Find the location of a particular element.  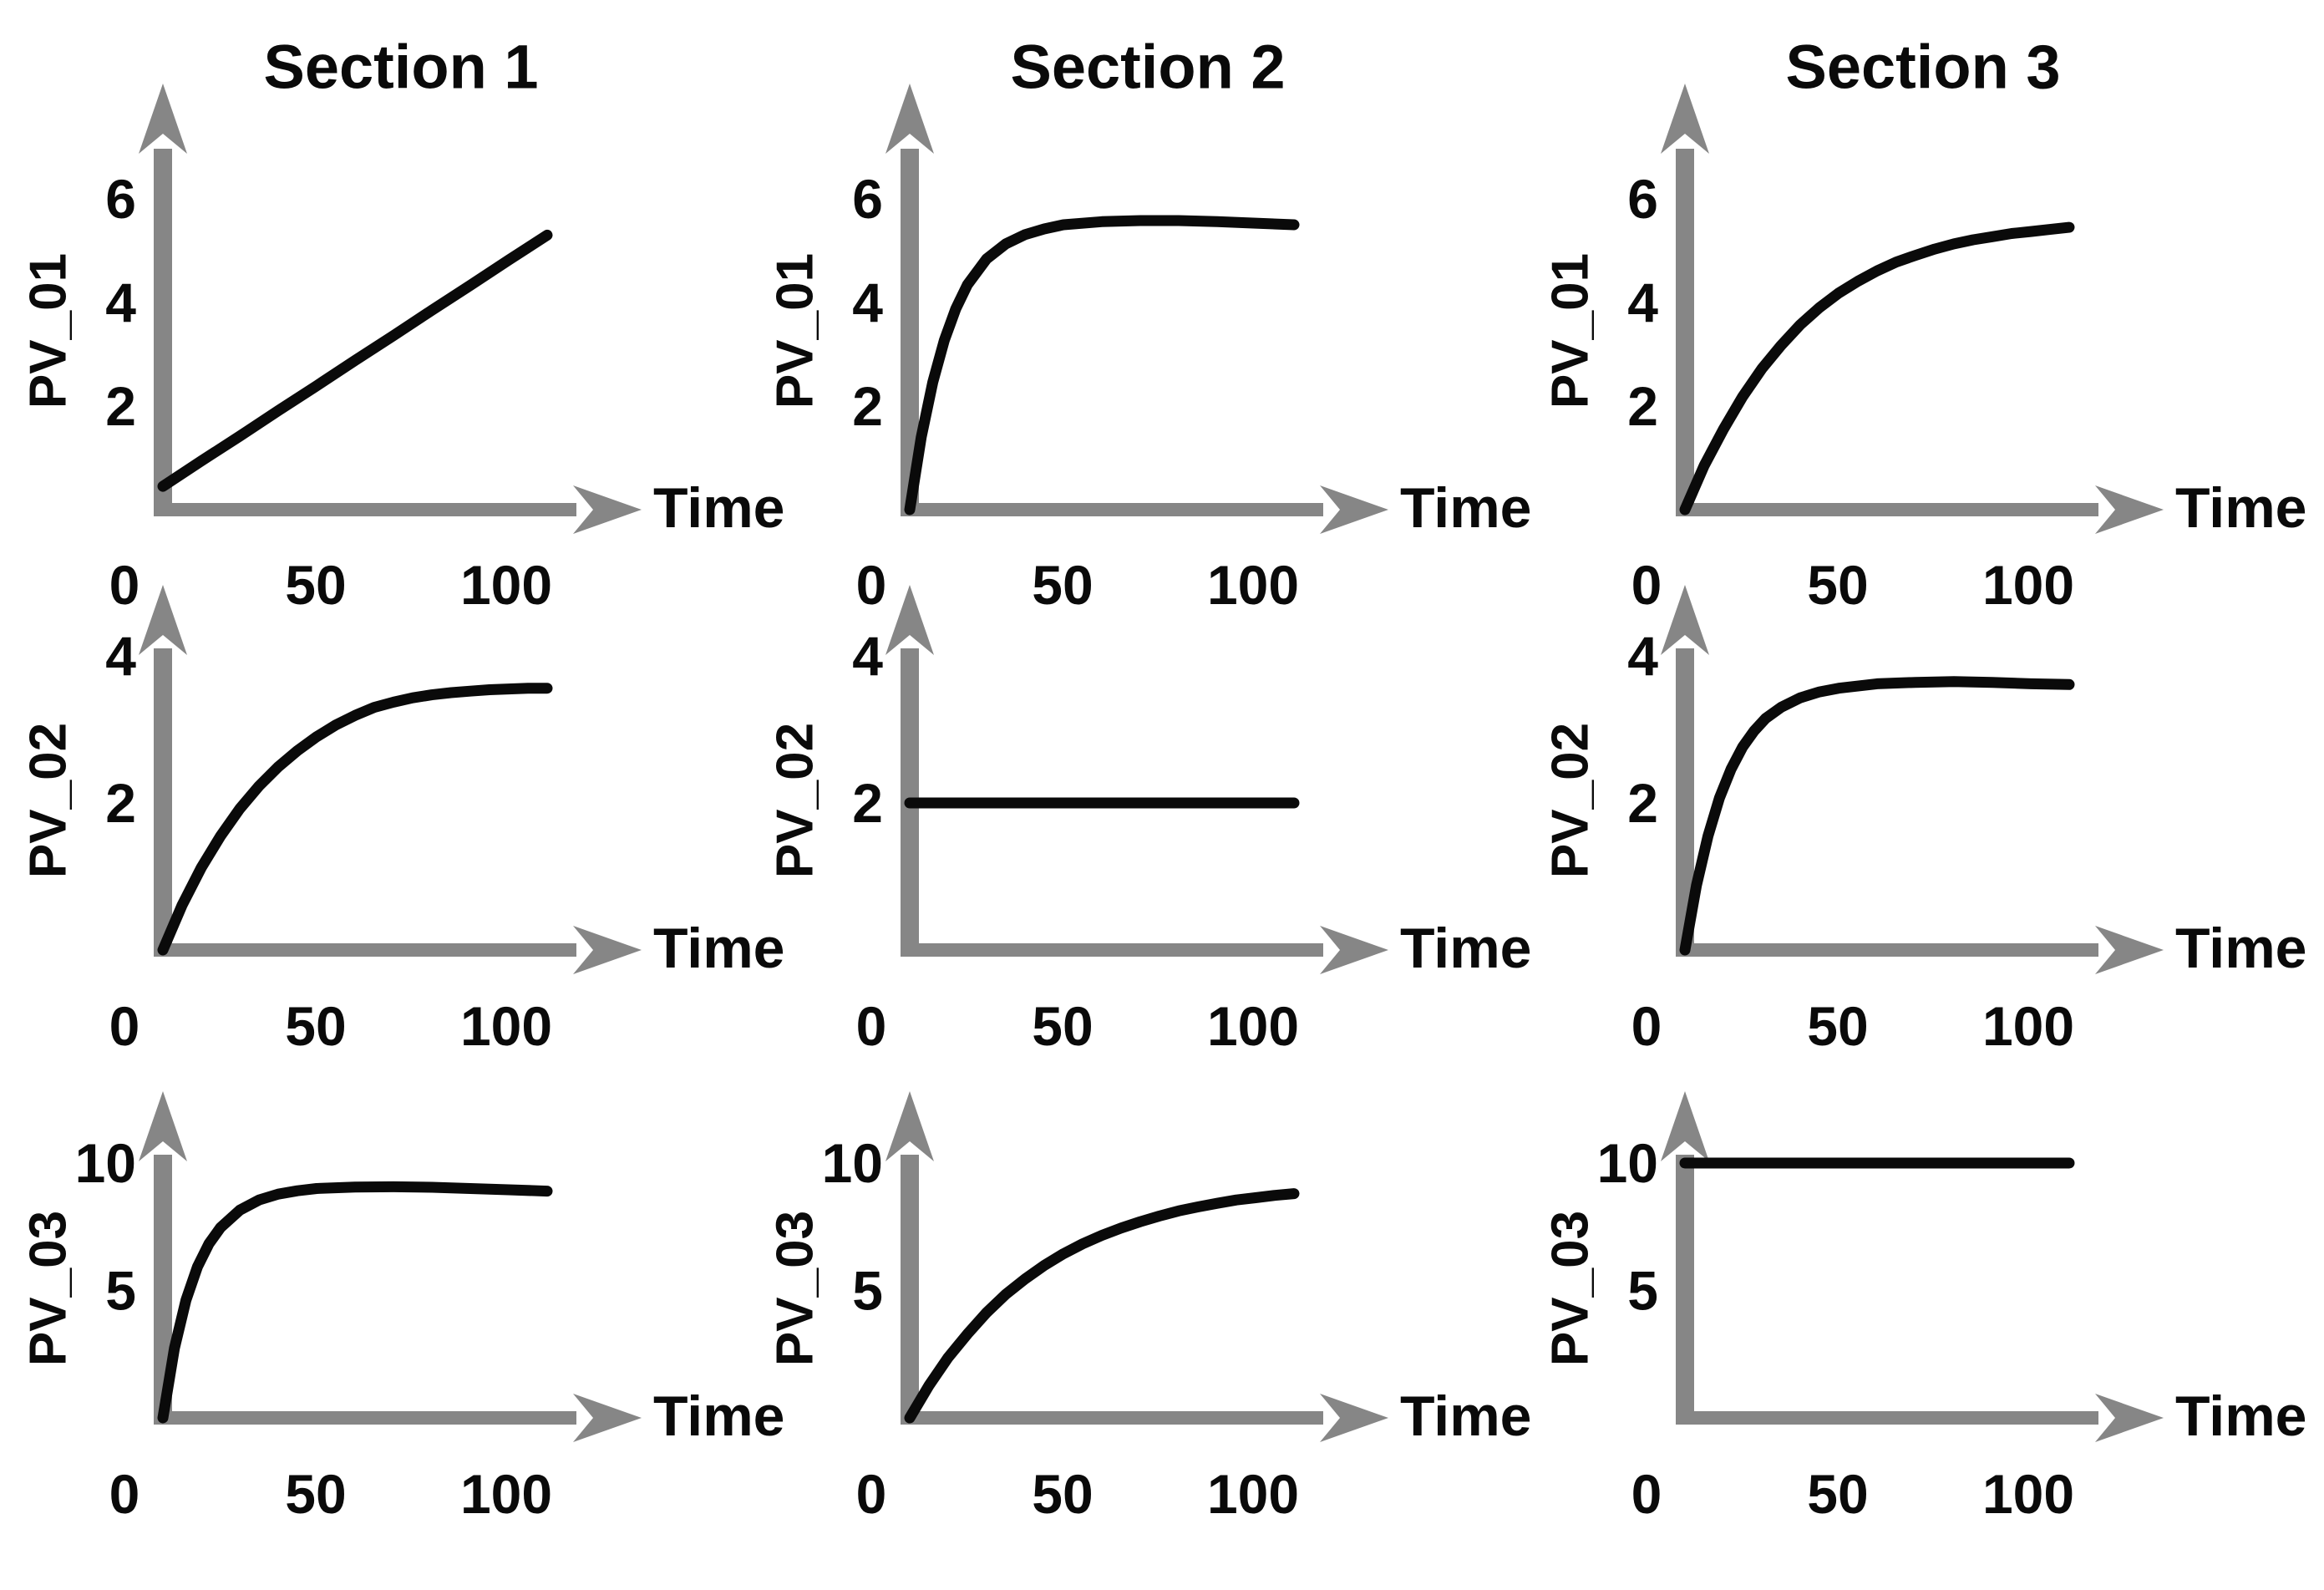

plot-section2-pv01: Section 2 2 4 6 0 50 100 Time PV_01 is located at coordinates (1148, 330).